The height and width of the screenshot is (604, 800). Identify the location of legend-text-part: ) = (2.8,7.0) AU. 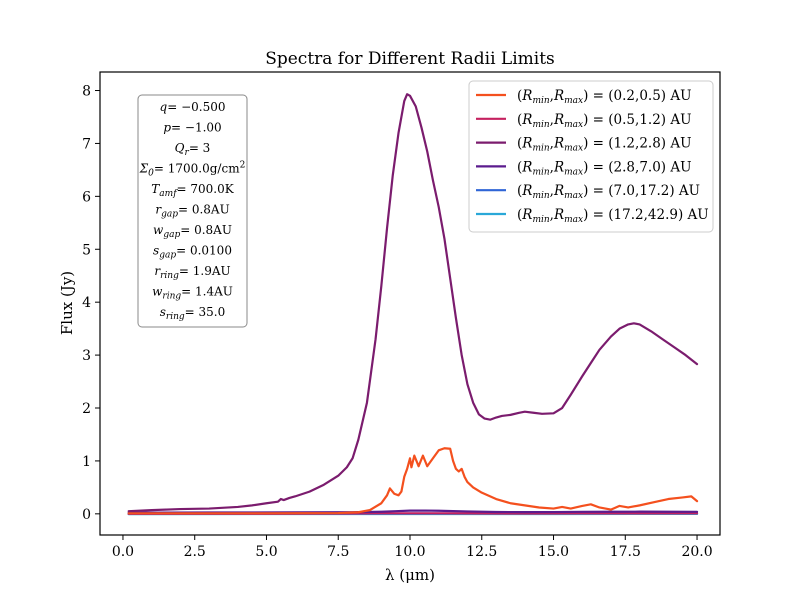
(637, 167).